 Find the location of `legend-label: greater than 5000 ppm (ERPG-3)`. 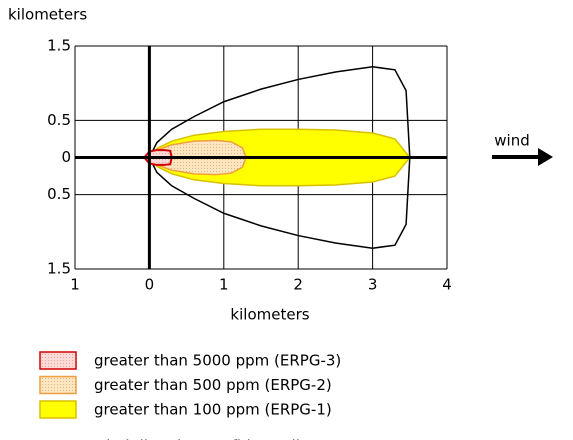

legend-label: greater than 5000 ppm (ERPG-3) is located at coordinates (217, 361).